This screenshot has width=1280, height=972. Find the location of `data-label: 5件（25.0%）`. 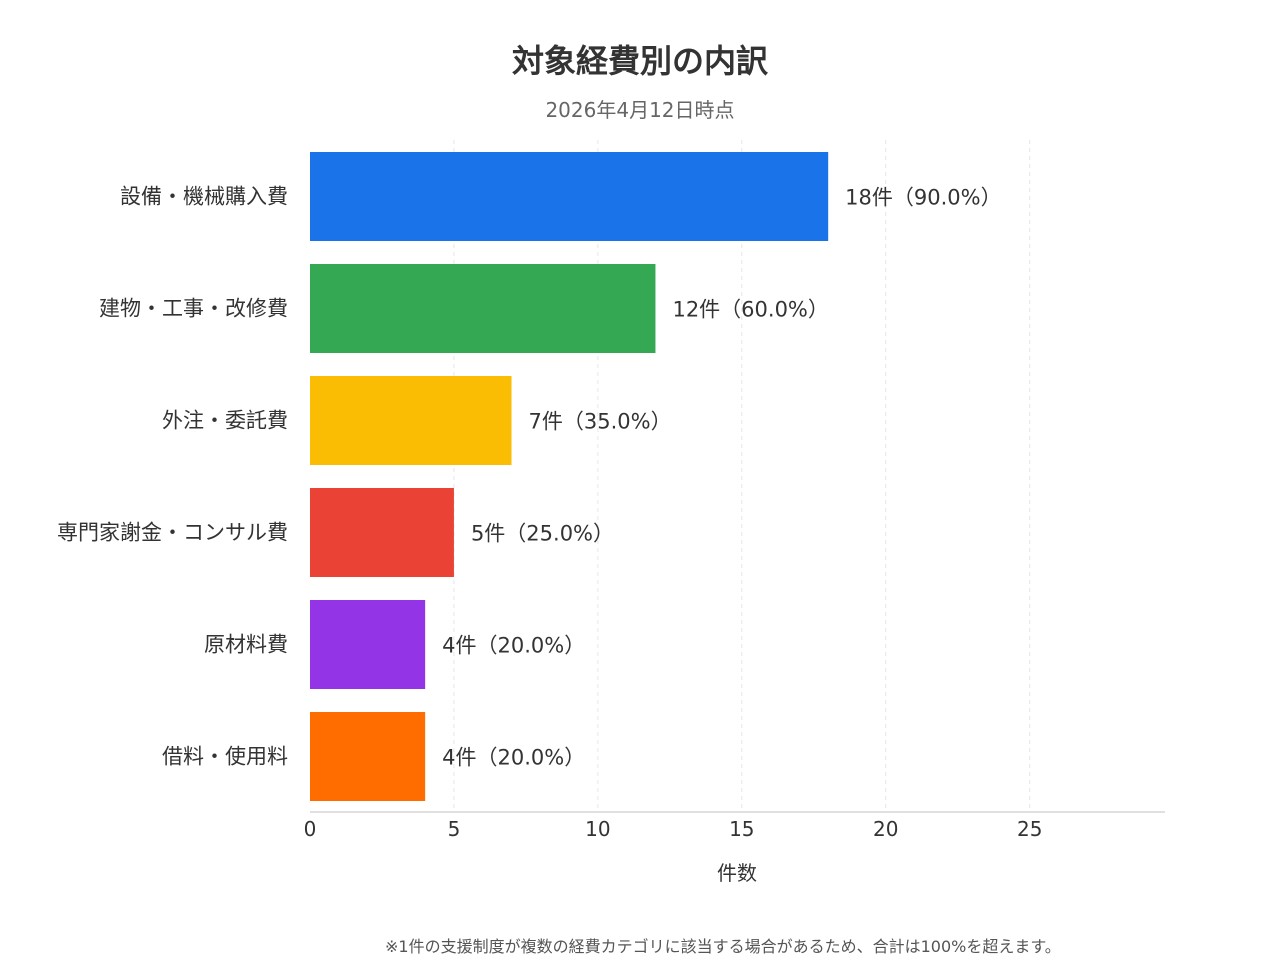

data-label: 5件（25.0%） is located at coordinates (542, 534).